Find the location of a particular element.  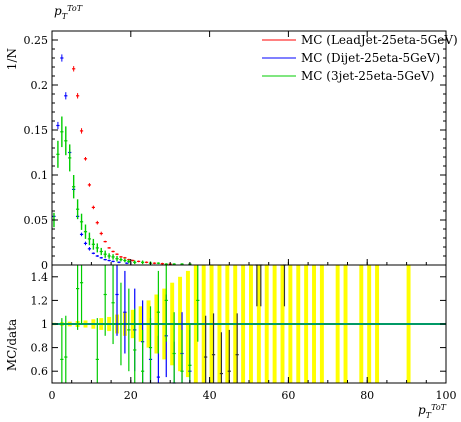

ratio-y-tick-label: 1 is located at coordinates (44, 324).